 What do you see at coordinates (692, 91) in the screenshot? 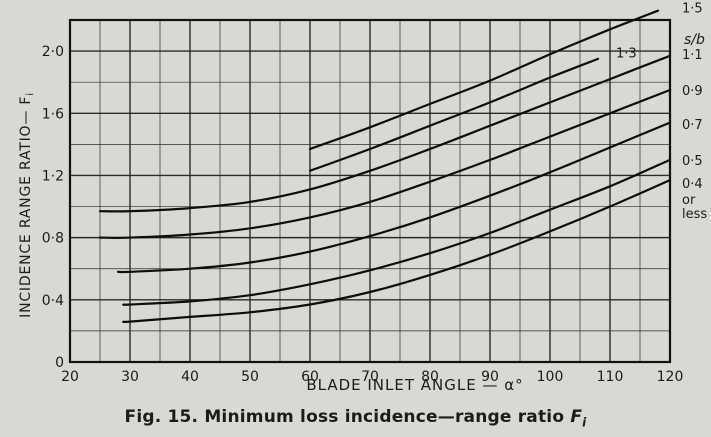
I see `line-label: 0·9` at bounding box center [692, 91].